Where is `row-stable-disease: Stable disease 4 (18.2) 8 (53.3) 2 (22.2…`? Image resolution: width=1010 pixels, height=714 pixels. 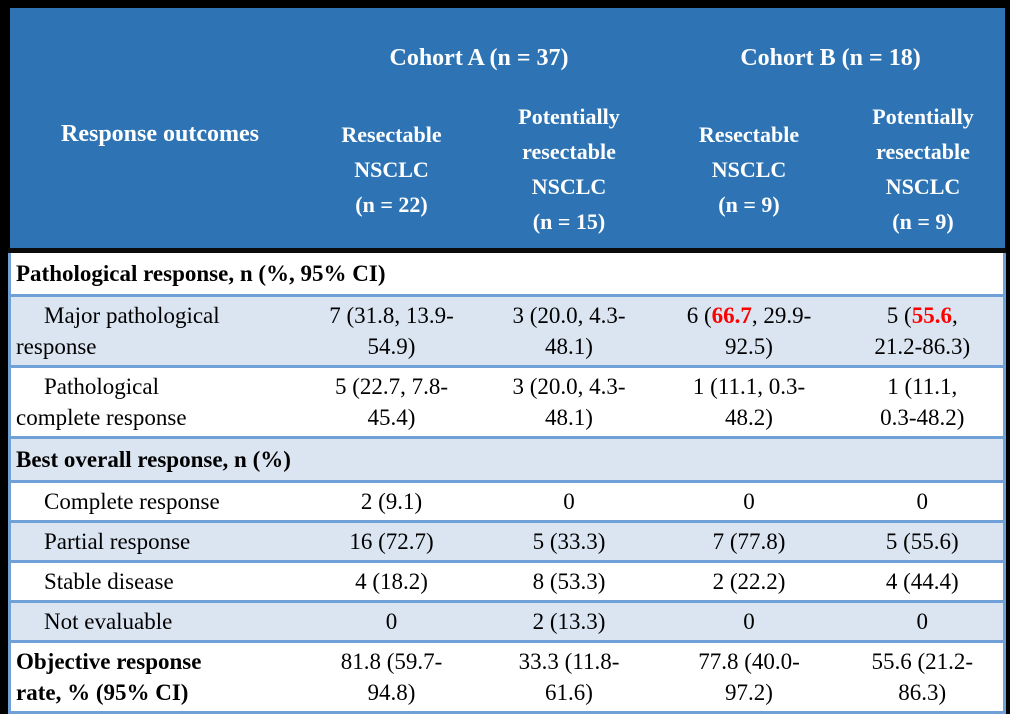
row-stable-disease: Stable disease 4 (18.2) 8 (53.3) 2 (22.2… is located at coordinates (507, 581).